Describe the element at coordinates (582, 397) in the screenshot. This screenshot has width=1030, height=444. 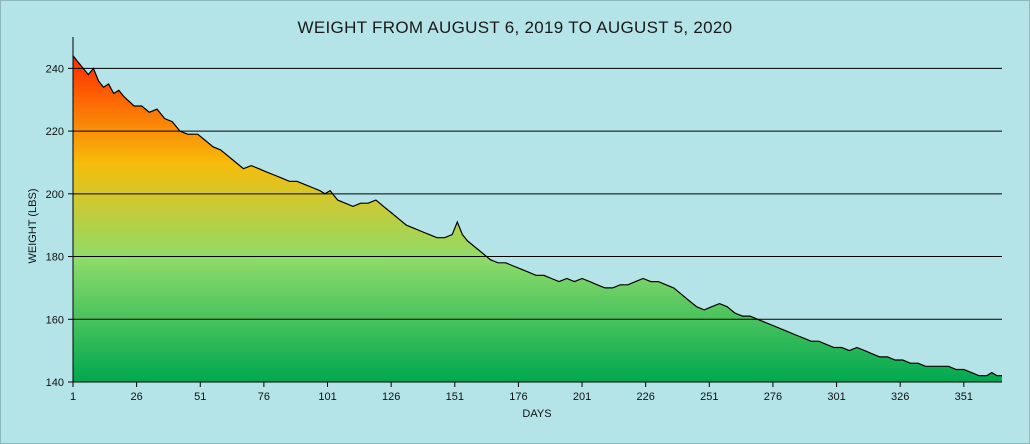
I see `x-tick-label: 201` at that location.